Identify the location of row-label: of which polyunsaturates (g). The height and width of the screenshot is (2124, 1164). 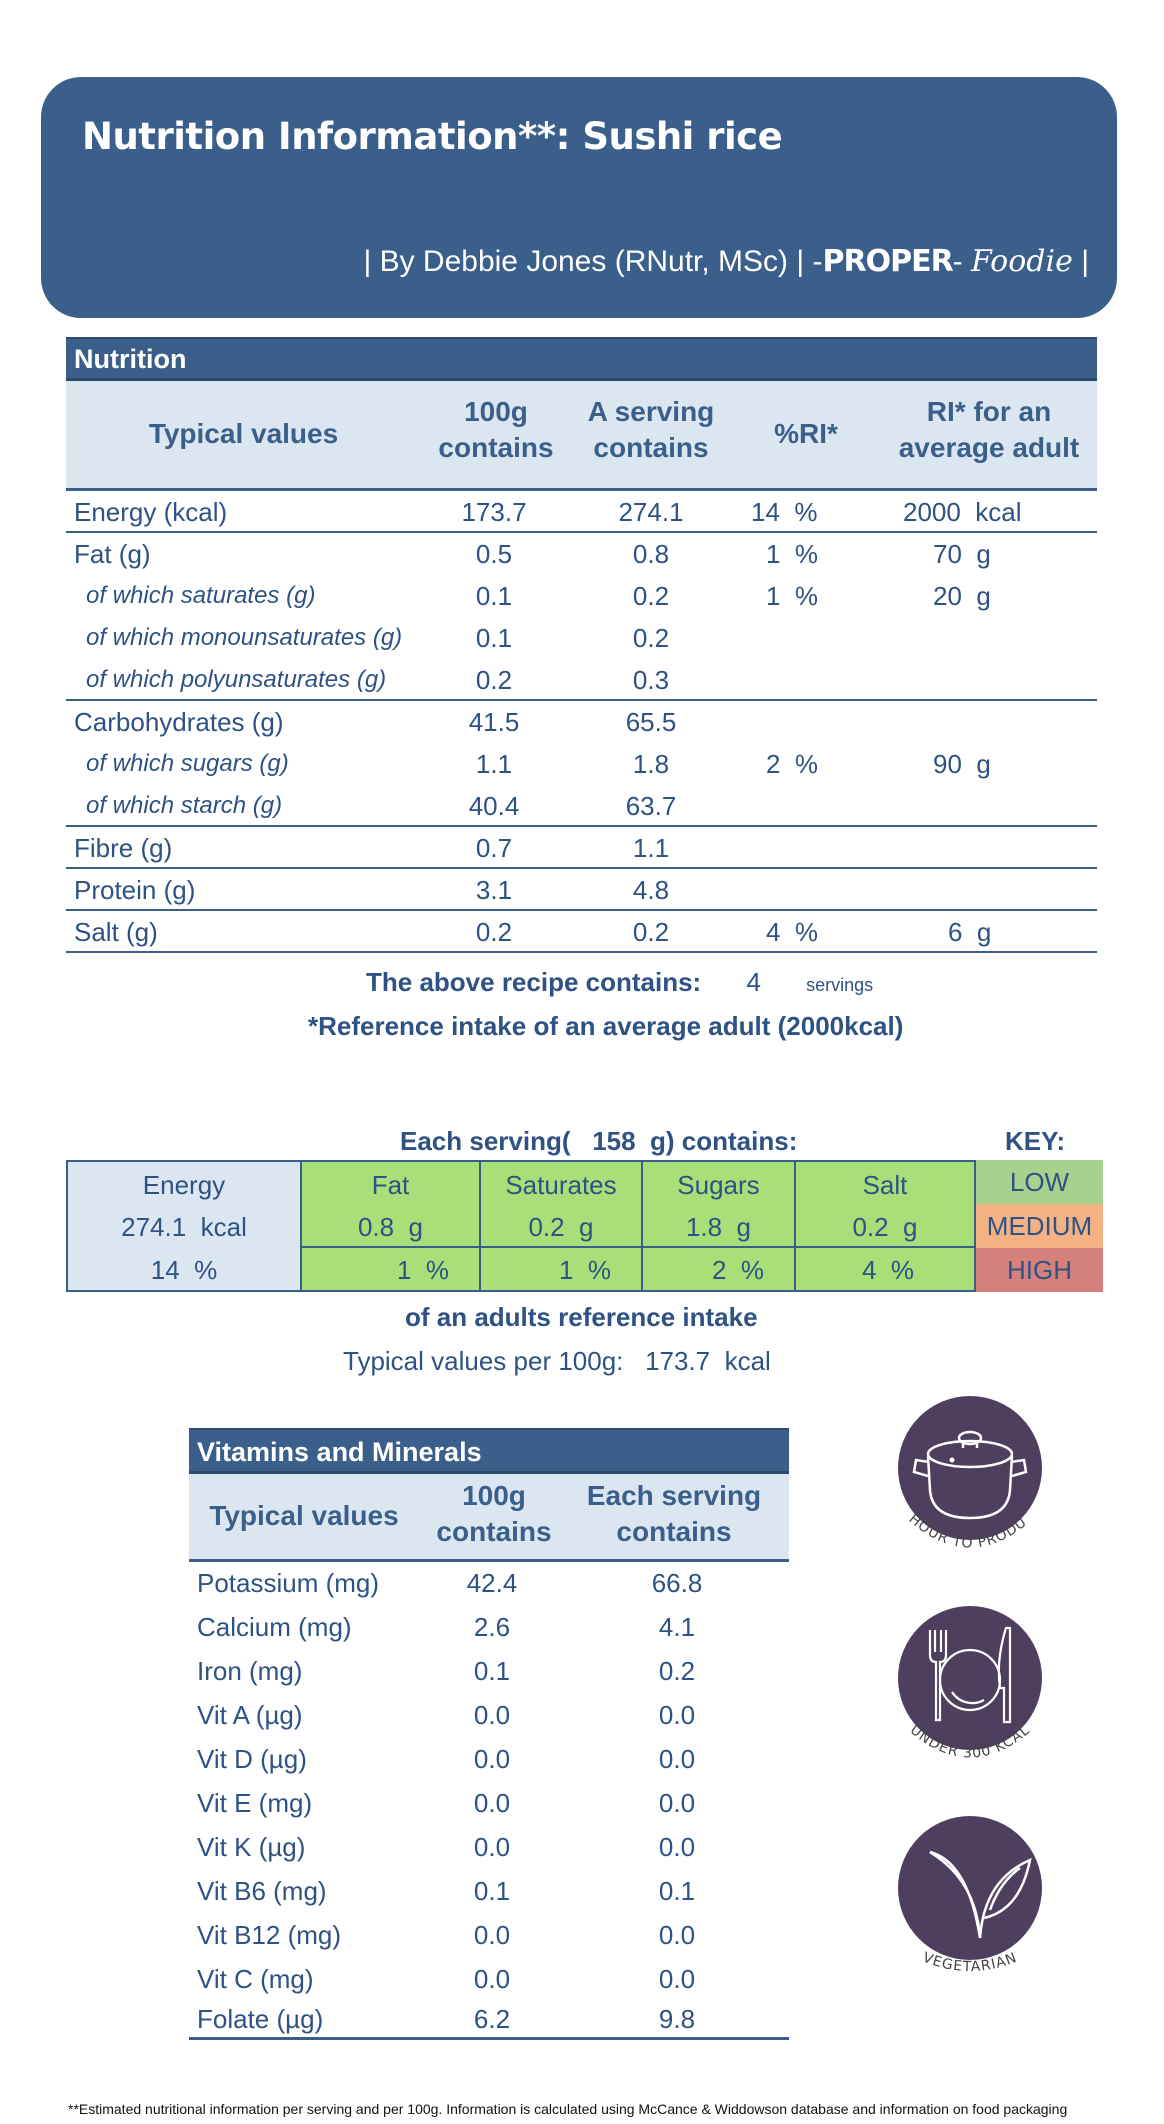
(236, 679).